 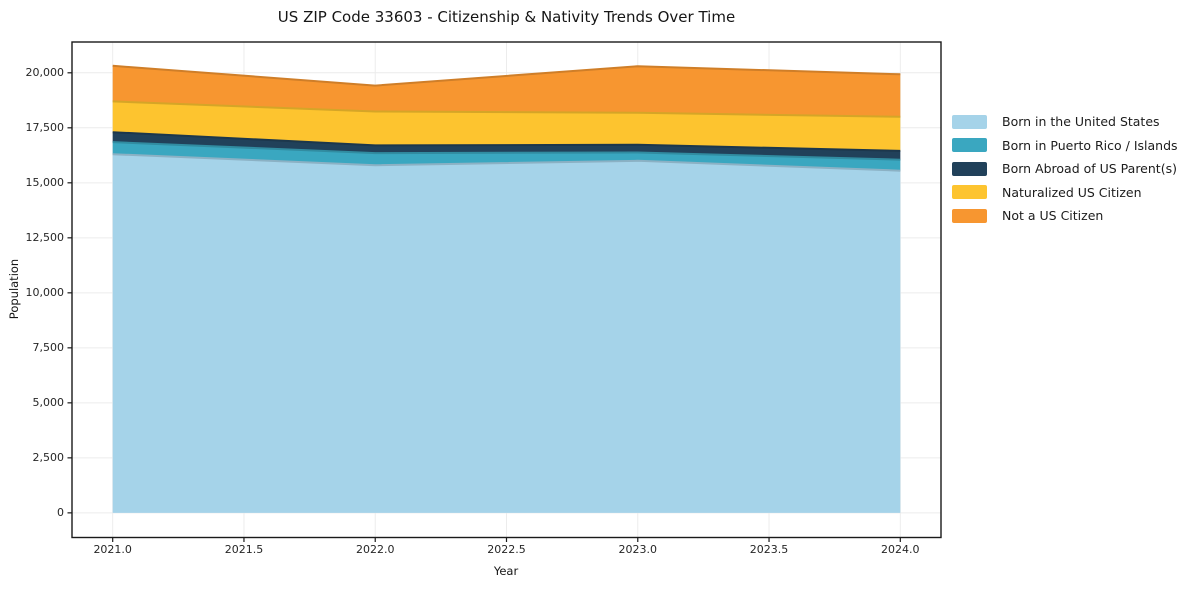 What do you see at coordinates (969, 168) in the screenshot?
I see `legend-swatch-born-abroad` at bounding box center [969, 168].